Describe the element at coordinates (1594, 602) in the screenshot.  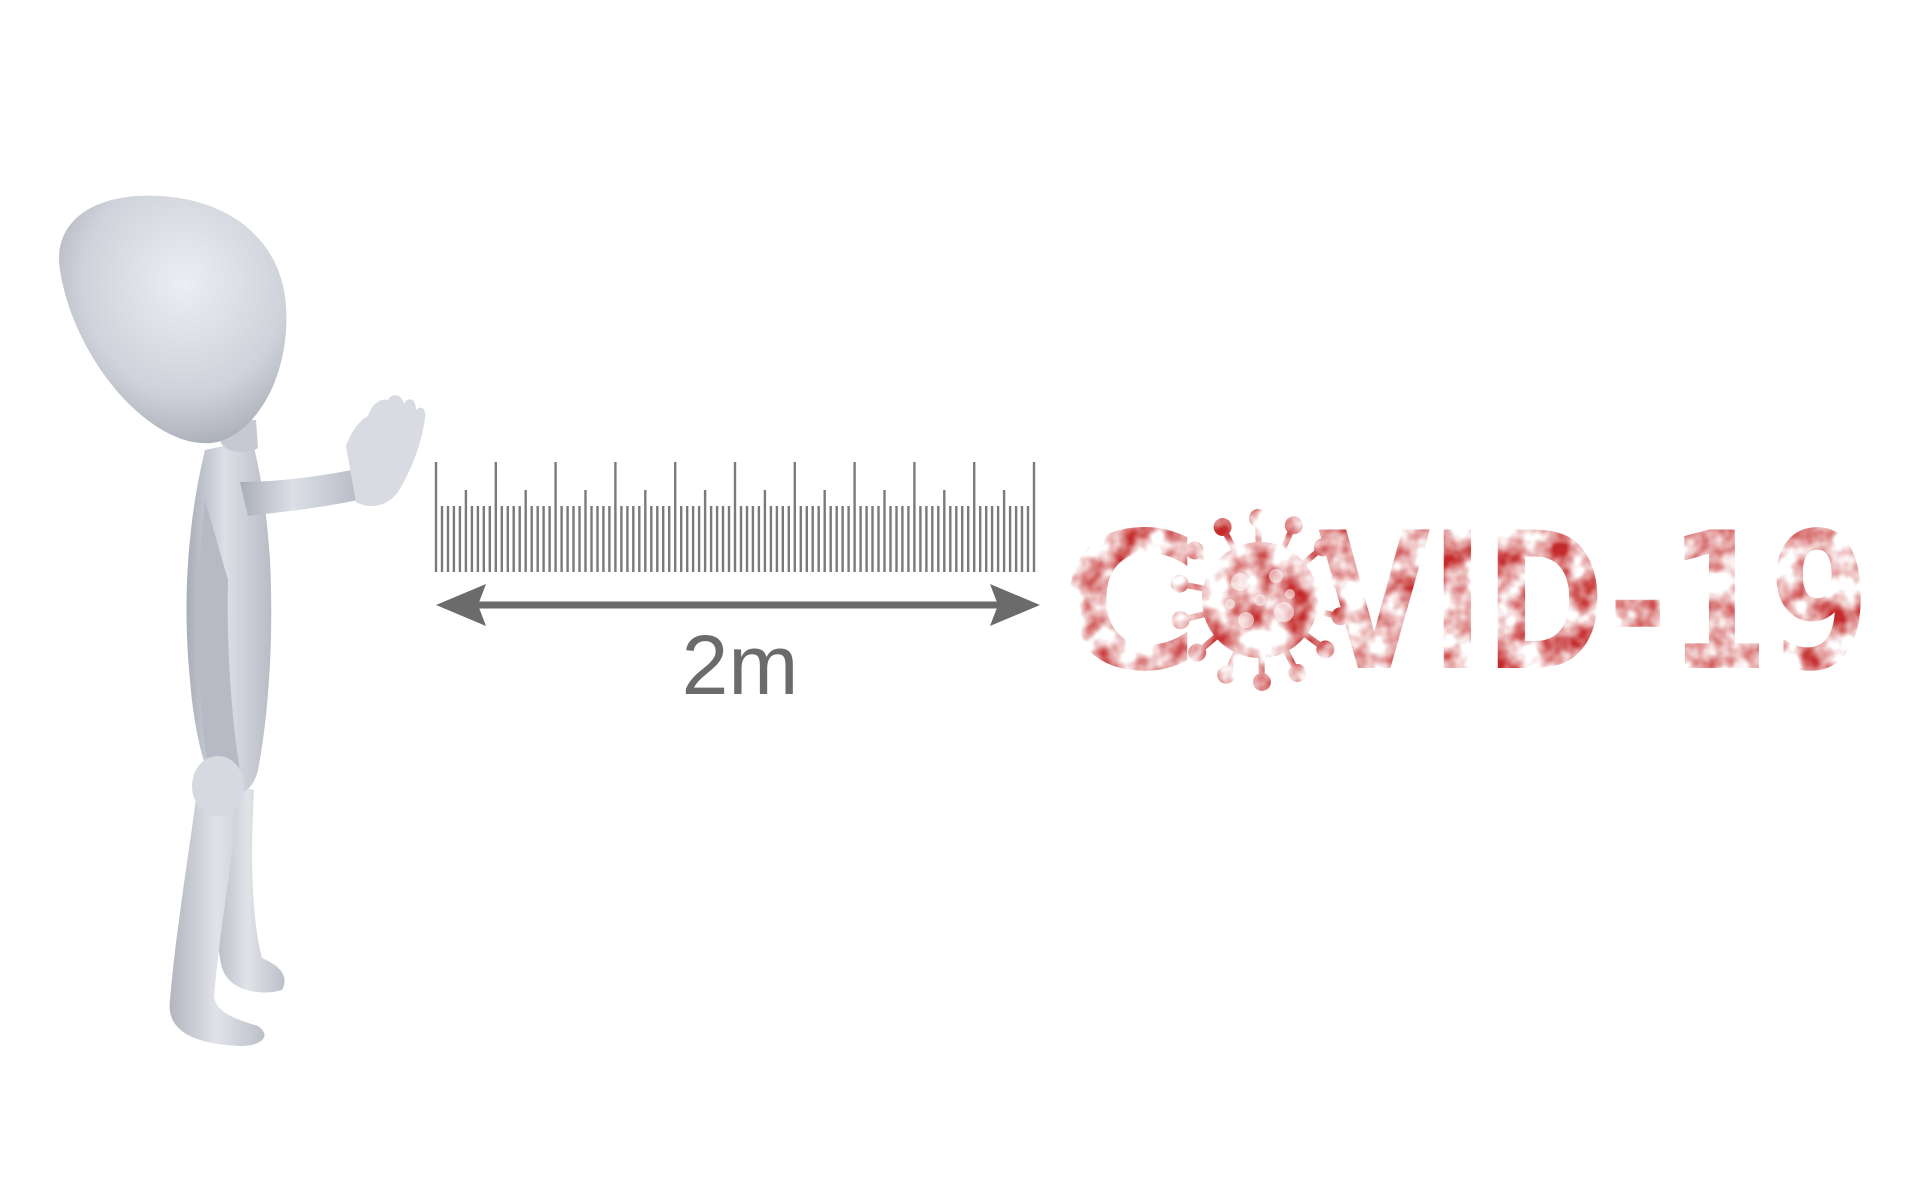
I see `headline-text-rest: VID-19` at that location.